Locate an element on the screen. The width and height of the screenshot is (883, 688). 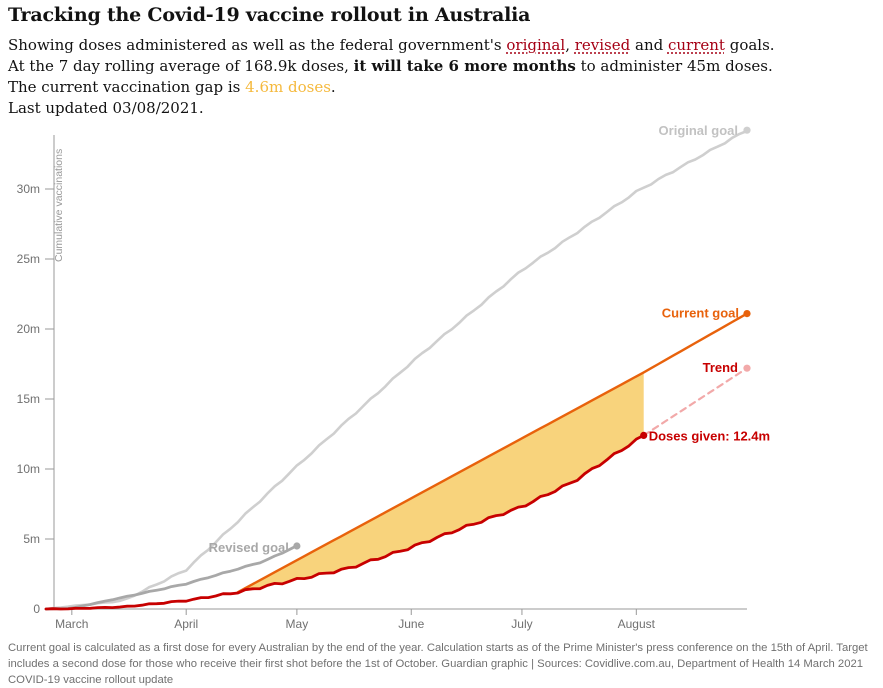
y-tick-label: 20m is located at coordinates (28, 329).